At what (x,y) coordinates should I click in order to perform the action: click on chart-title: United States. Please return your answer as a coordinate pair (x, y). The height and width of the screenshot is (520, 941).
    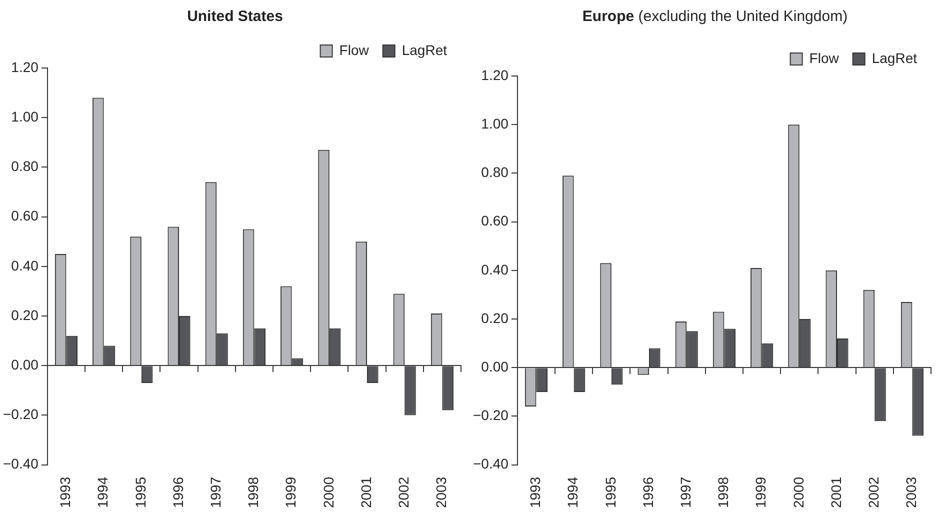
    Looking at the image, I should click on (235, 16).